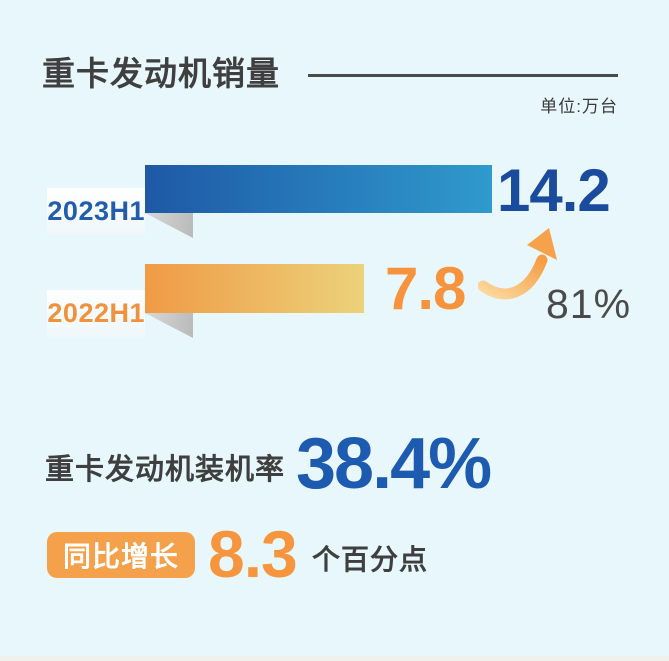 The height and width of the screenshot is (661, 669). Describe the element at coordinates (425, 288) in the screenshot. I see `bar-value: 7.8` at that location.